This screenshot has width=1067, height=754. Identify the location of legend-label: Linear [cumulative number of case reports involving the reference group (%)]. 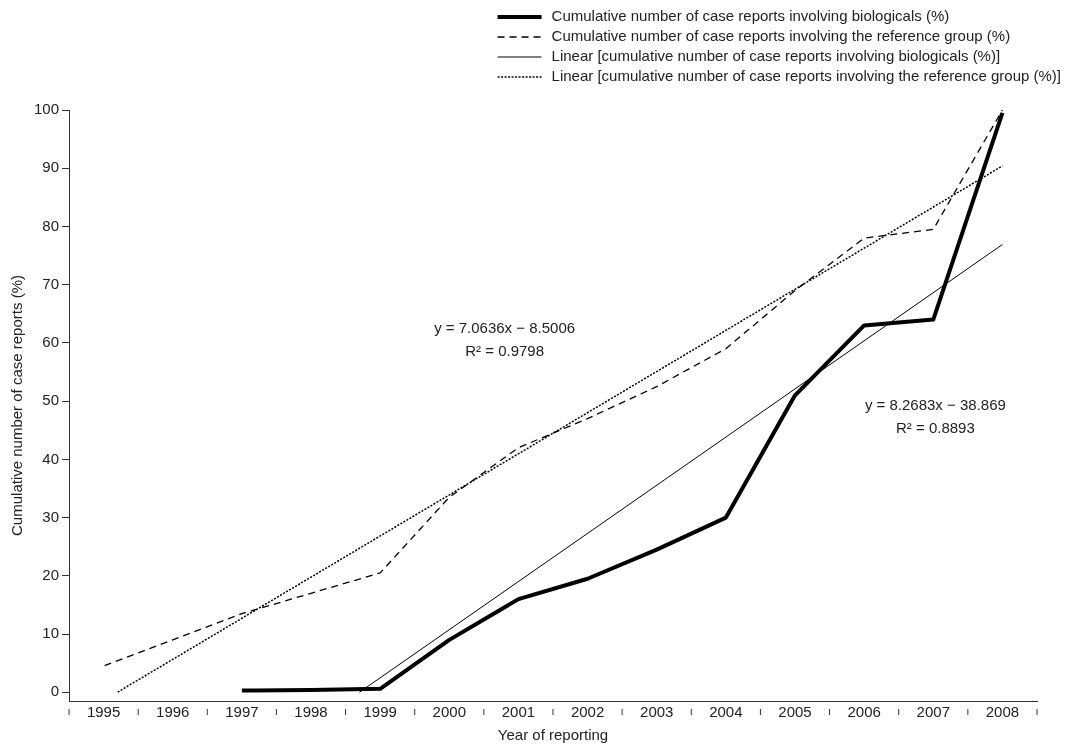
(806, 76).